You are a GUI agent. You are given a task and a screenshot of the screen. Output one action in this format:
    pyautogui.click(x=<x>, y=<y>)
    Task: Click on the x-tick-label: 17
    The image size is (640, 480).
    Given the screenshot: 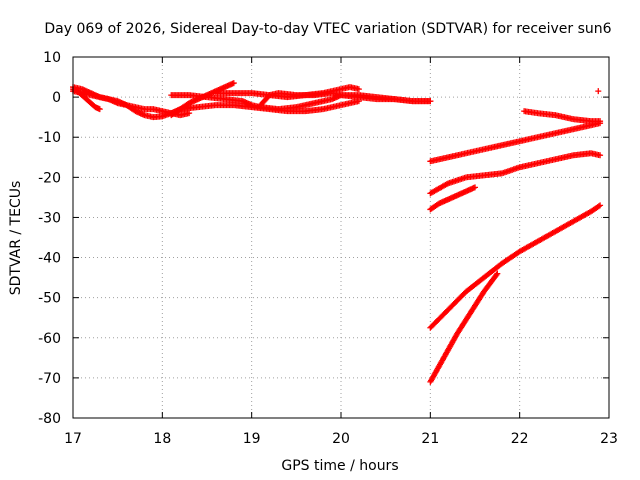 What is the action you would take?
    pyautogui.click(x=73, y=439)
    